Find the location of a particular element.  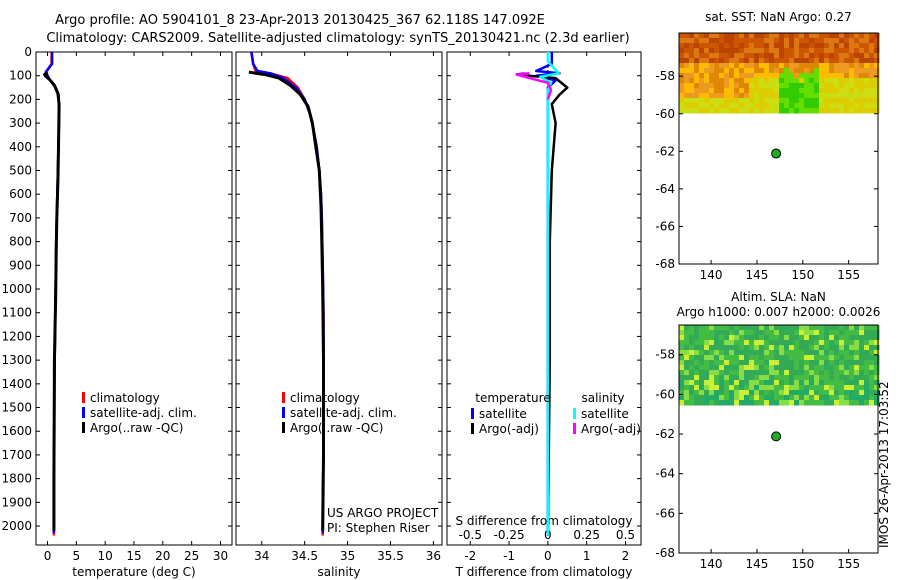

panel-0-legend-label: Argo(..raw -QC) is located at coordinates (136, 428).